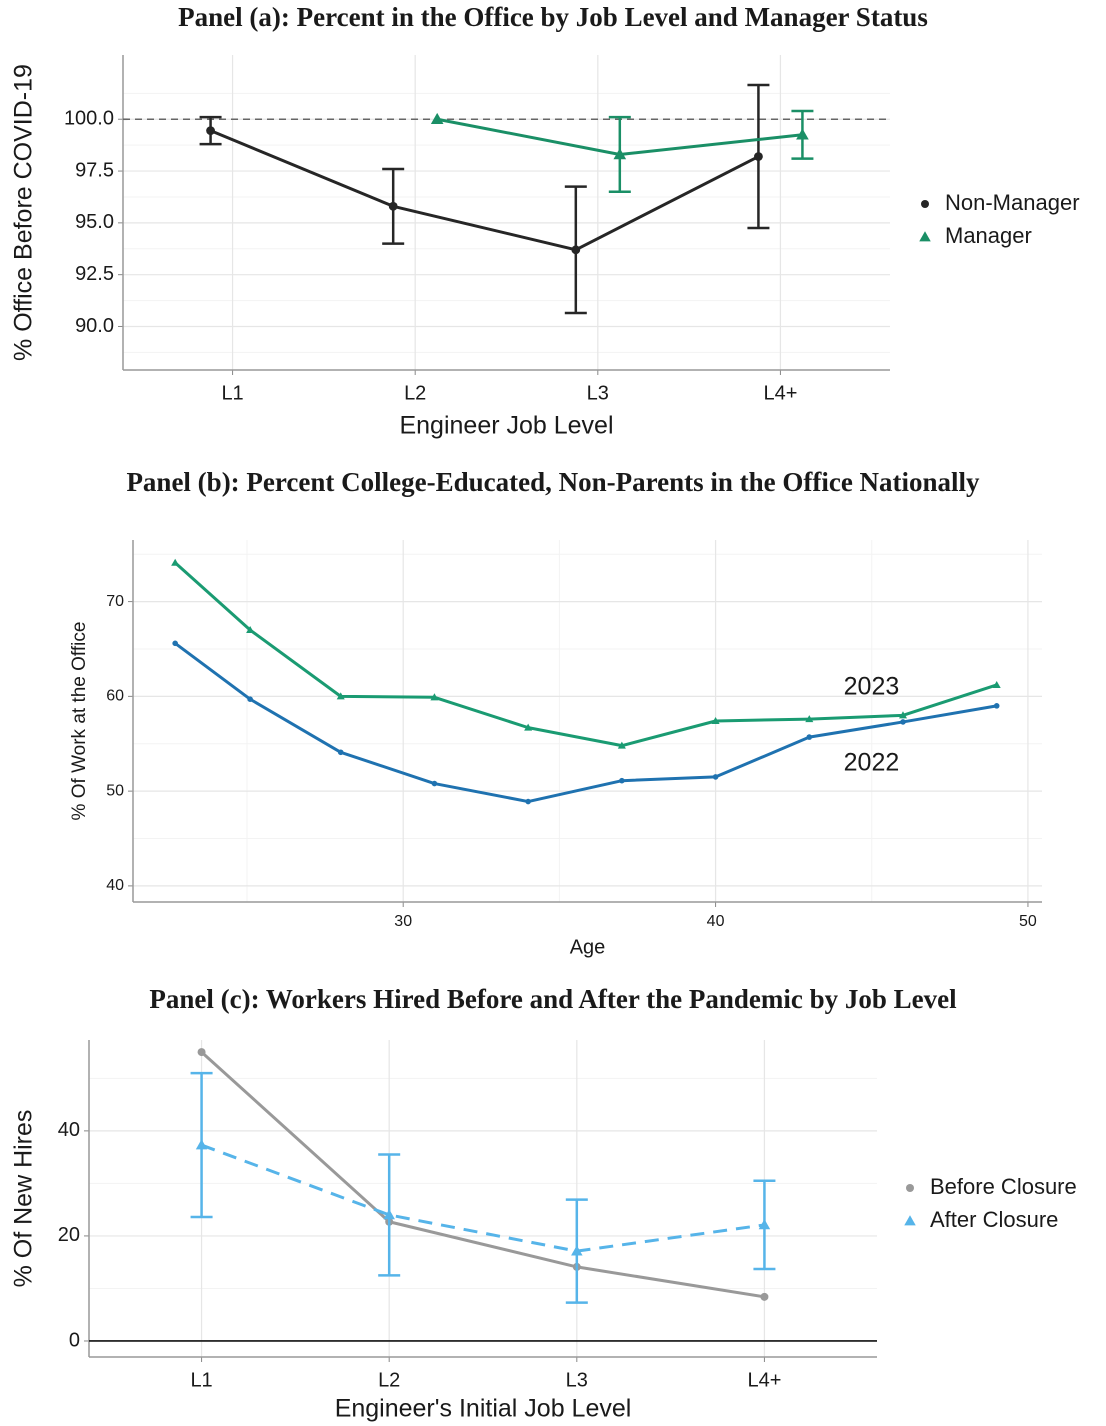  I want to click on y-tick-label: 95.0, so click(94, 222).